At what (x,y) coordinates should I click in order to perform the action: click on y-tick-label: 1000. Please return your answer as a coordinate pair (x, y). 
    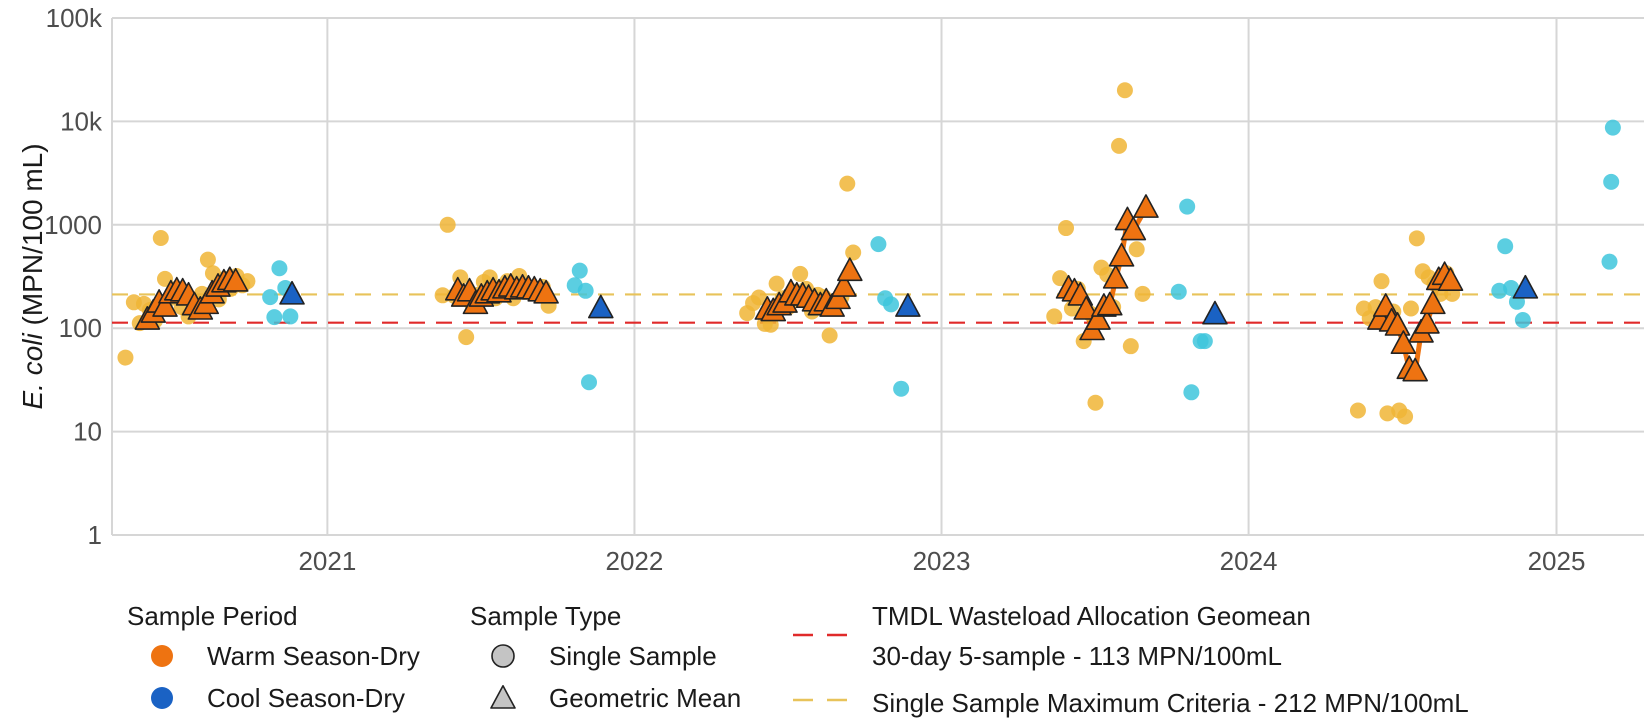
    Looking at the image, I should click on (73, 225).